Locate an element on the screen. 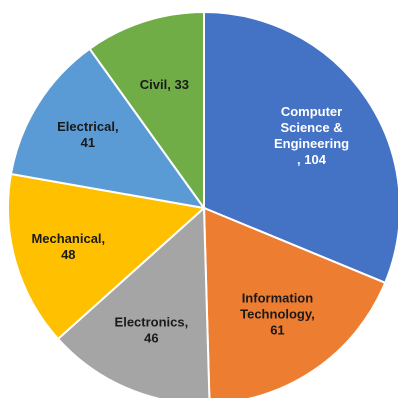 The width and height of the screenshot is (398, 398). pie-slice-civil is located at coordinates (146, 111).